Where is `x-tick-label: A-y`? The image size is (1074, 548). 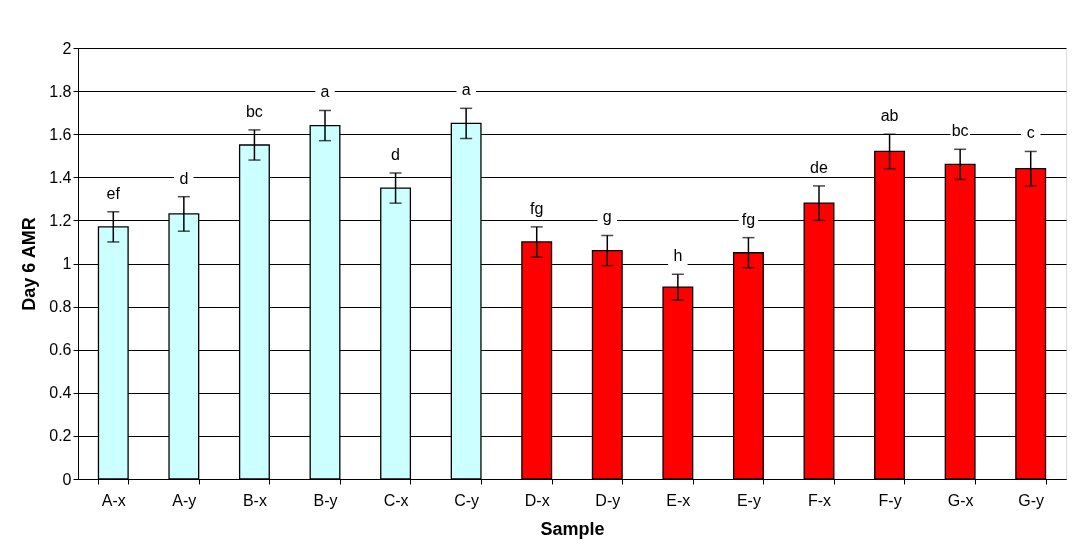 x-tick-label: A-y is located at coordinates (184, 500).